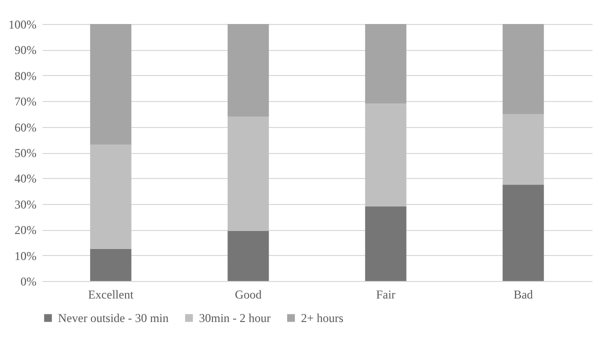 Image resolution: width=615 pixels, height=351 pixels. I want to click on x-tick-label: Excellent, so click(111, 295).